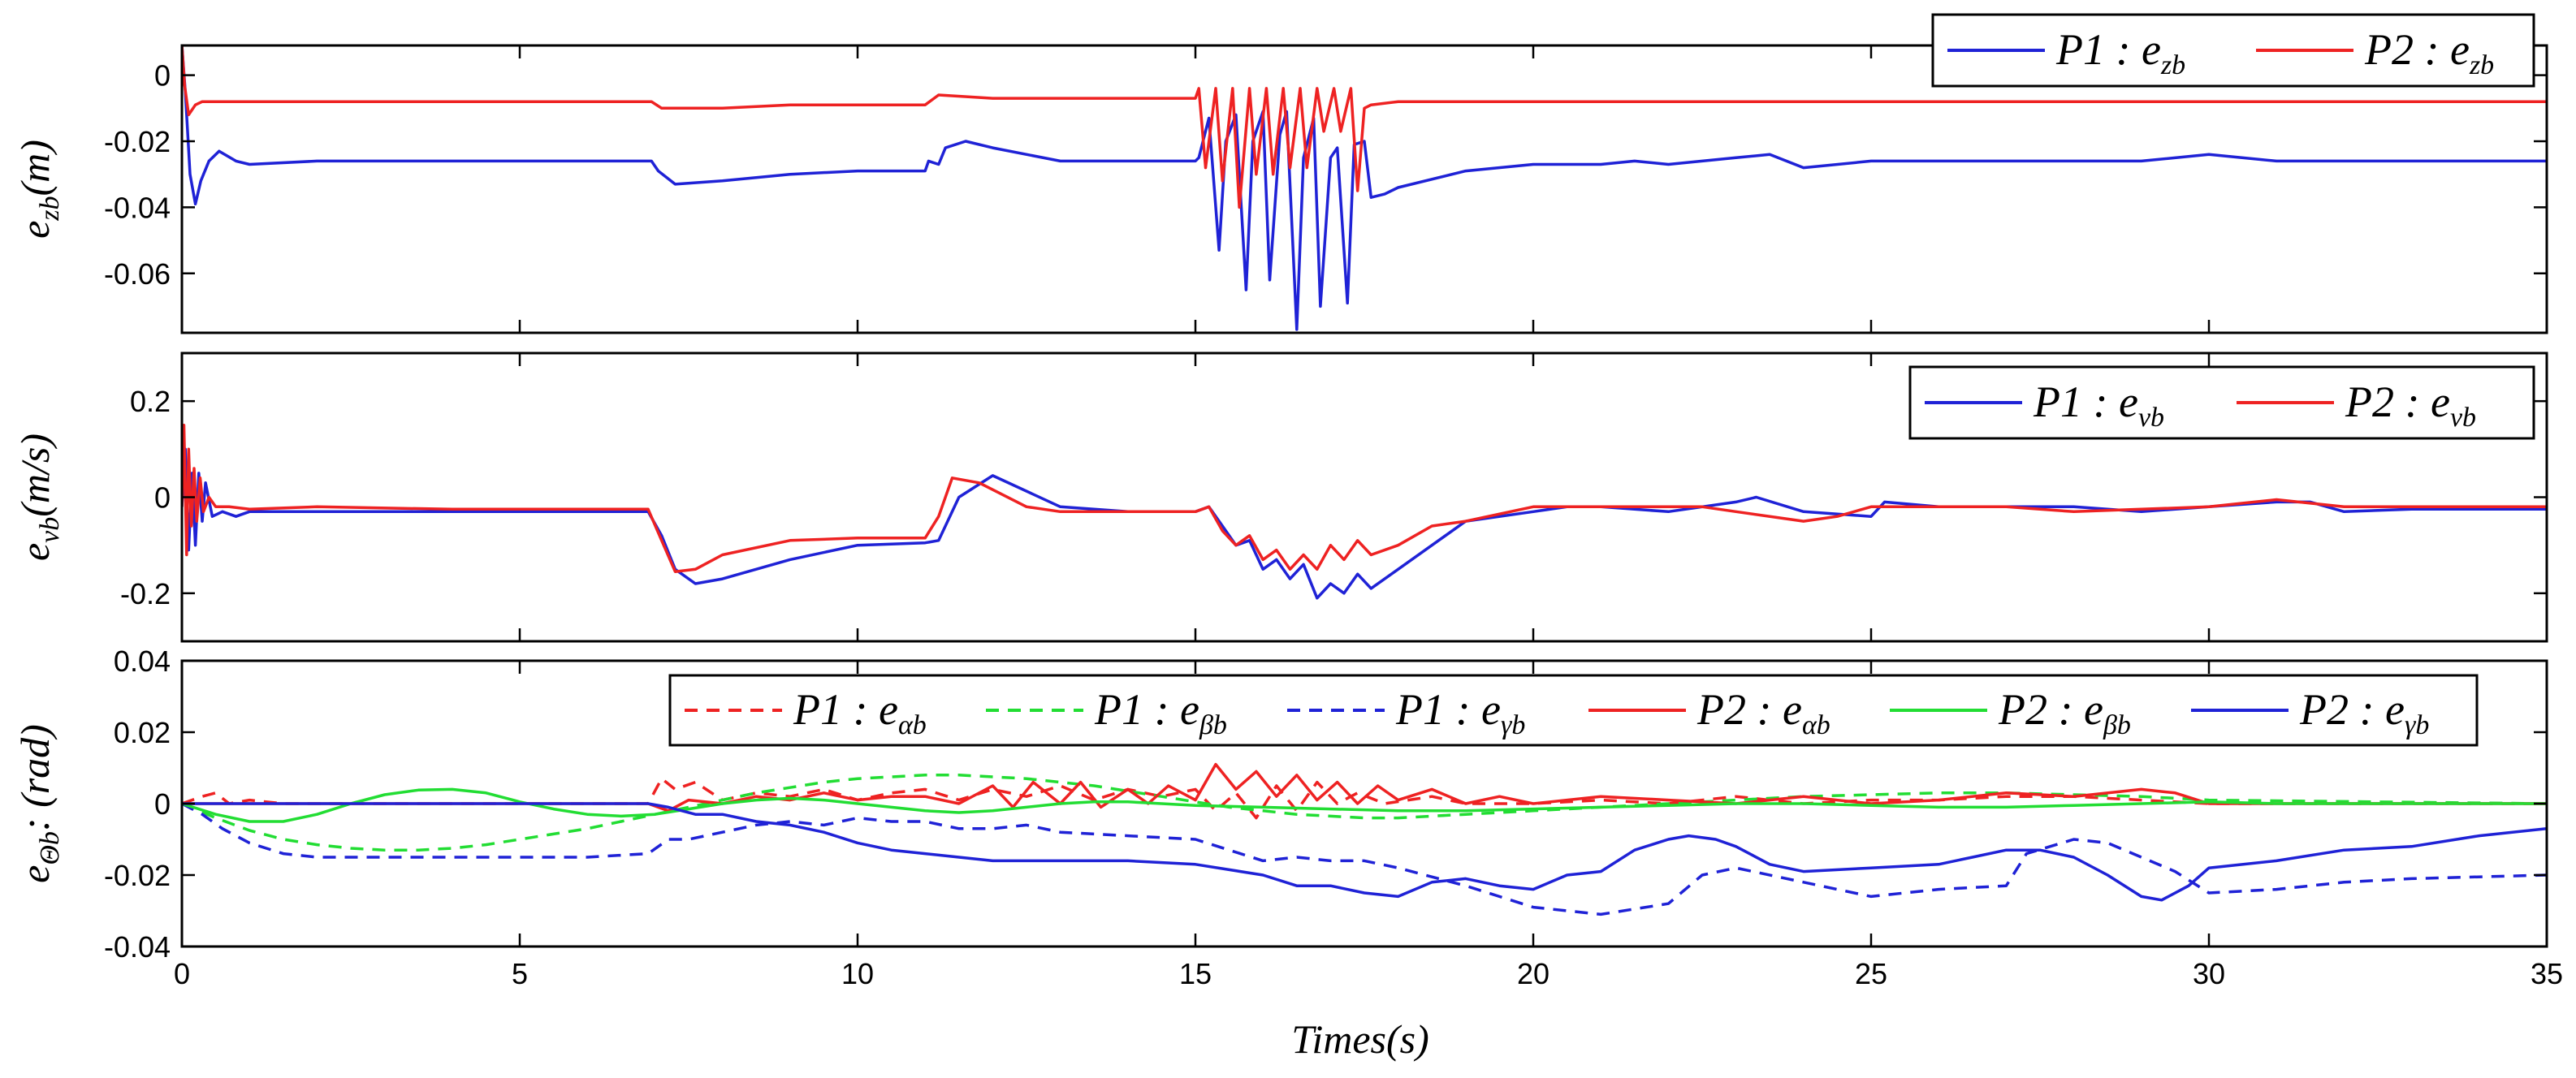 Image resolution: width=2576 pixels, height=1078 pixels. I want to click on y-tick-label: -0.06, so click(138, 274).